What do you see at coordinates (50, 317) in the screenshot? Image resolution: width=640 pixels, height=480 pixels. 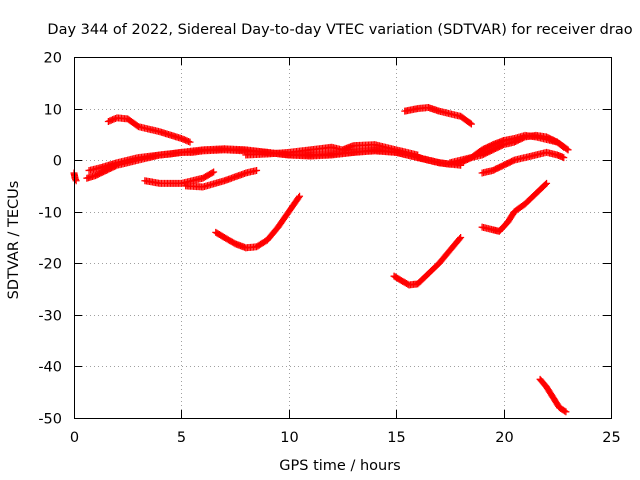 I see `y-tick-label: -30` at bounding box center [50, 317].